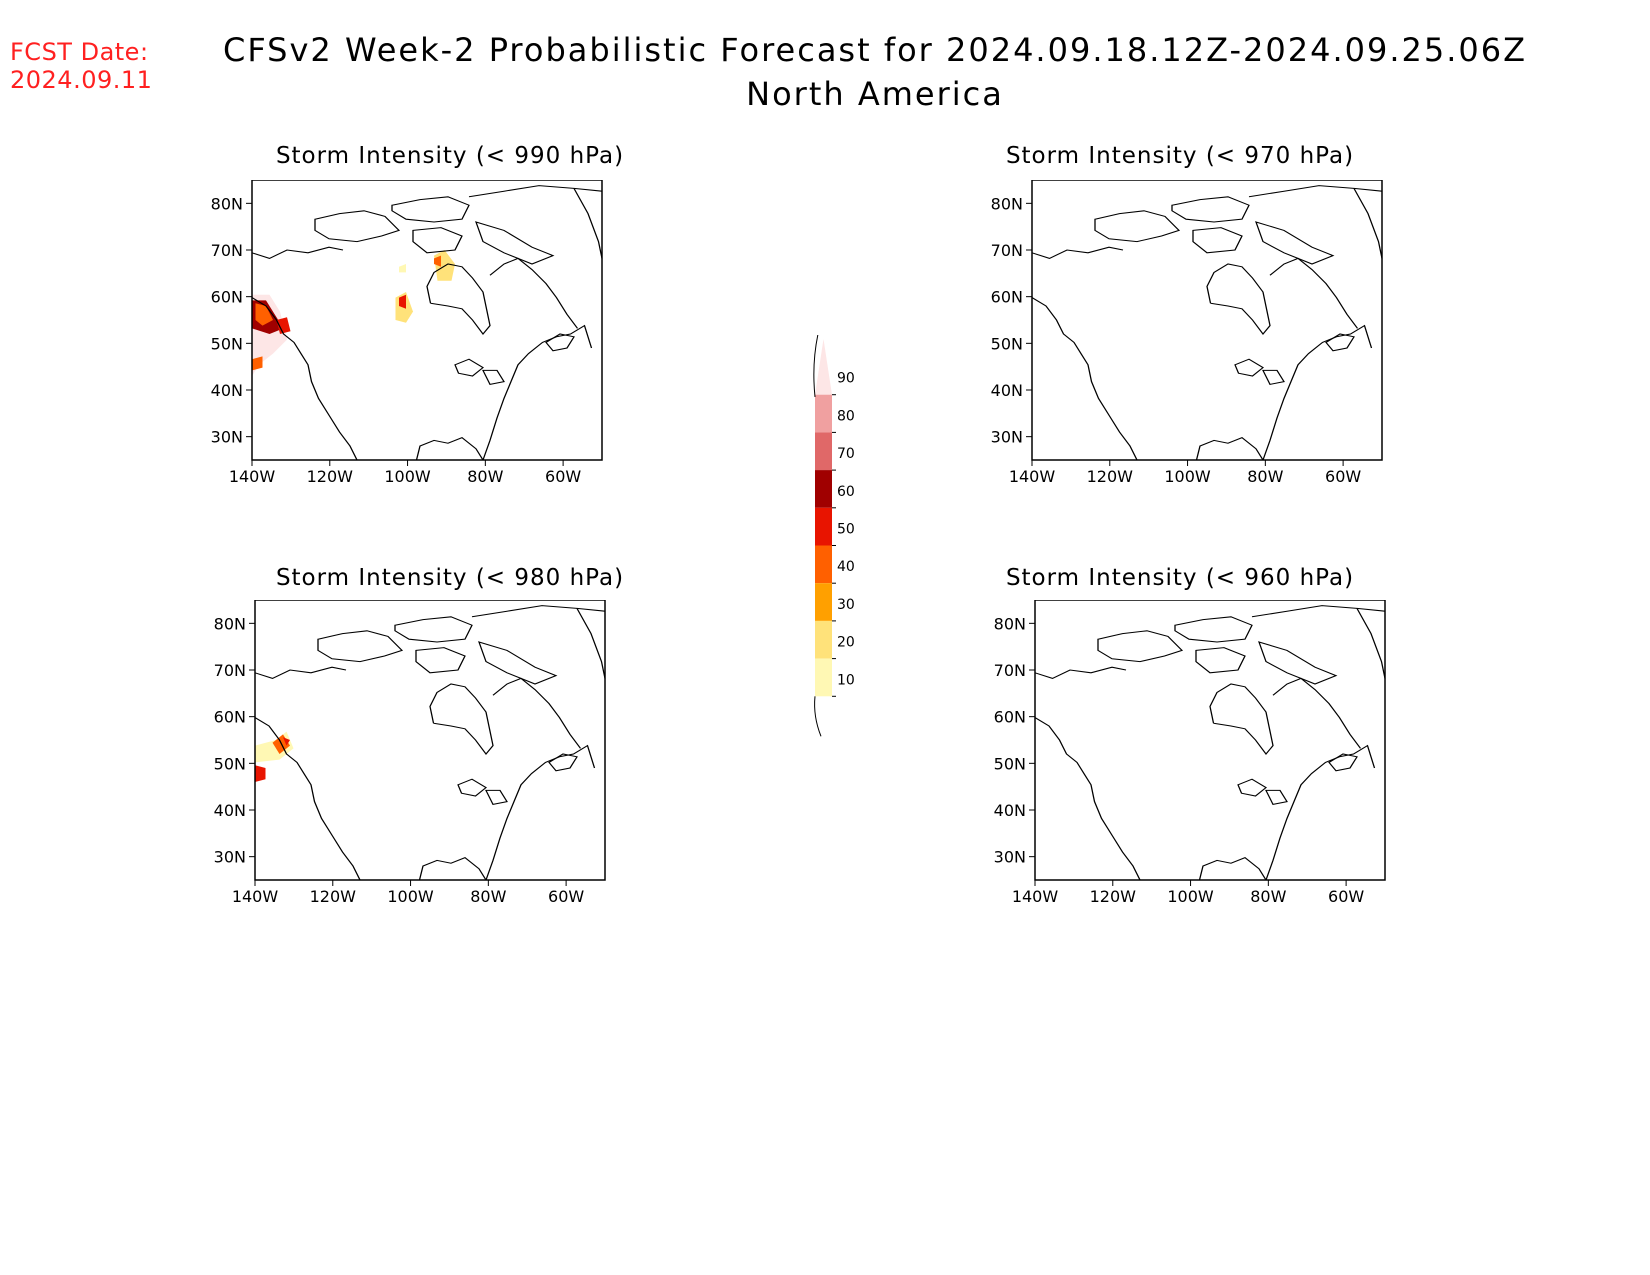  Describe the element at coordinates (450, 156) in the screenshot. I see `panel-title-990: Storm Intensity (< 990 hPa)` at that location.